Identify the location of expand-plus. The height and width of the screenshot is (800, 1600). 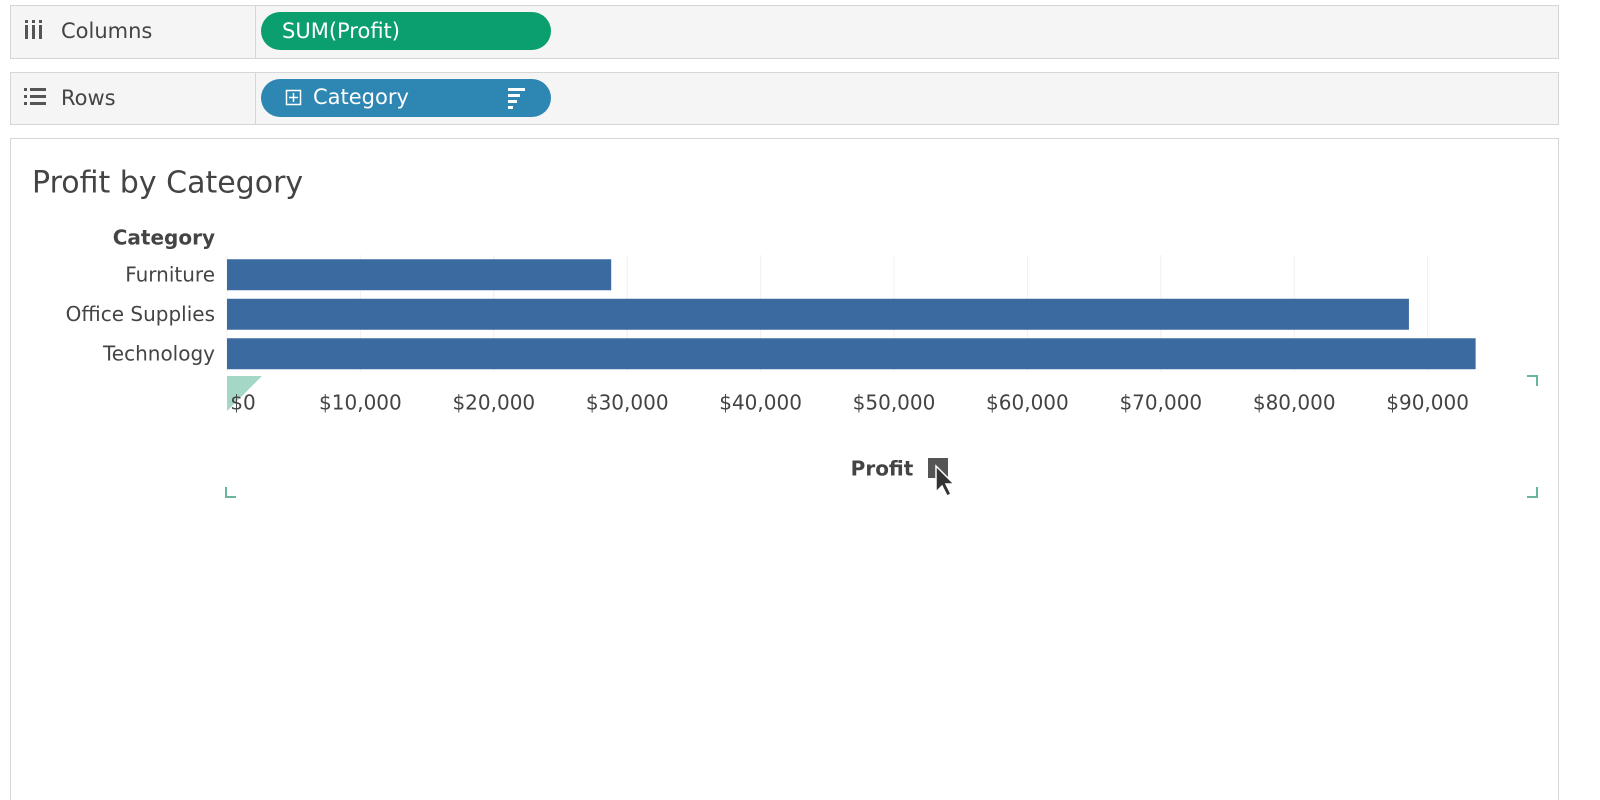
(293, 97).